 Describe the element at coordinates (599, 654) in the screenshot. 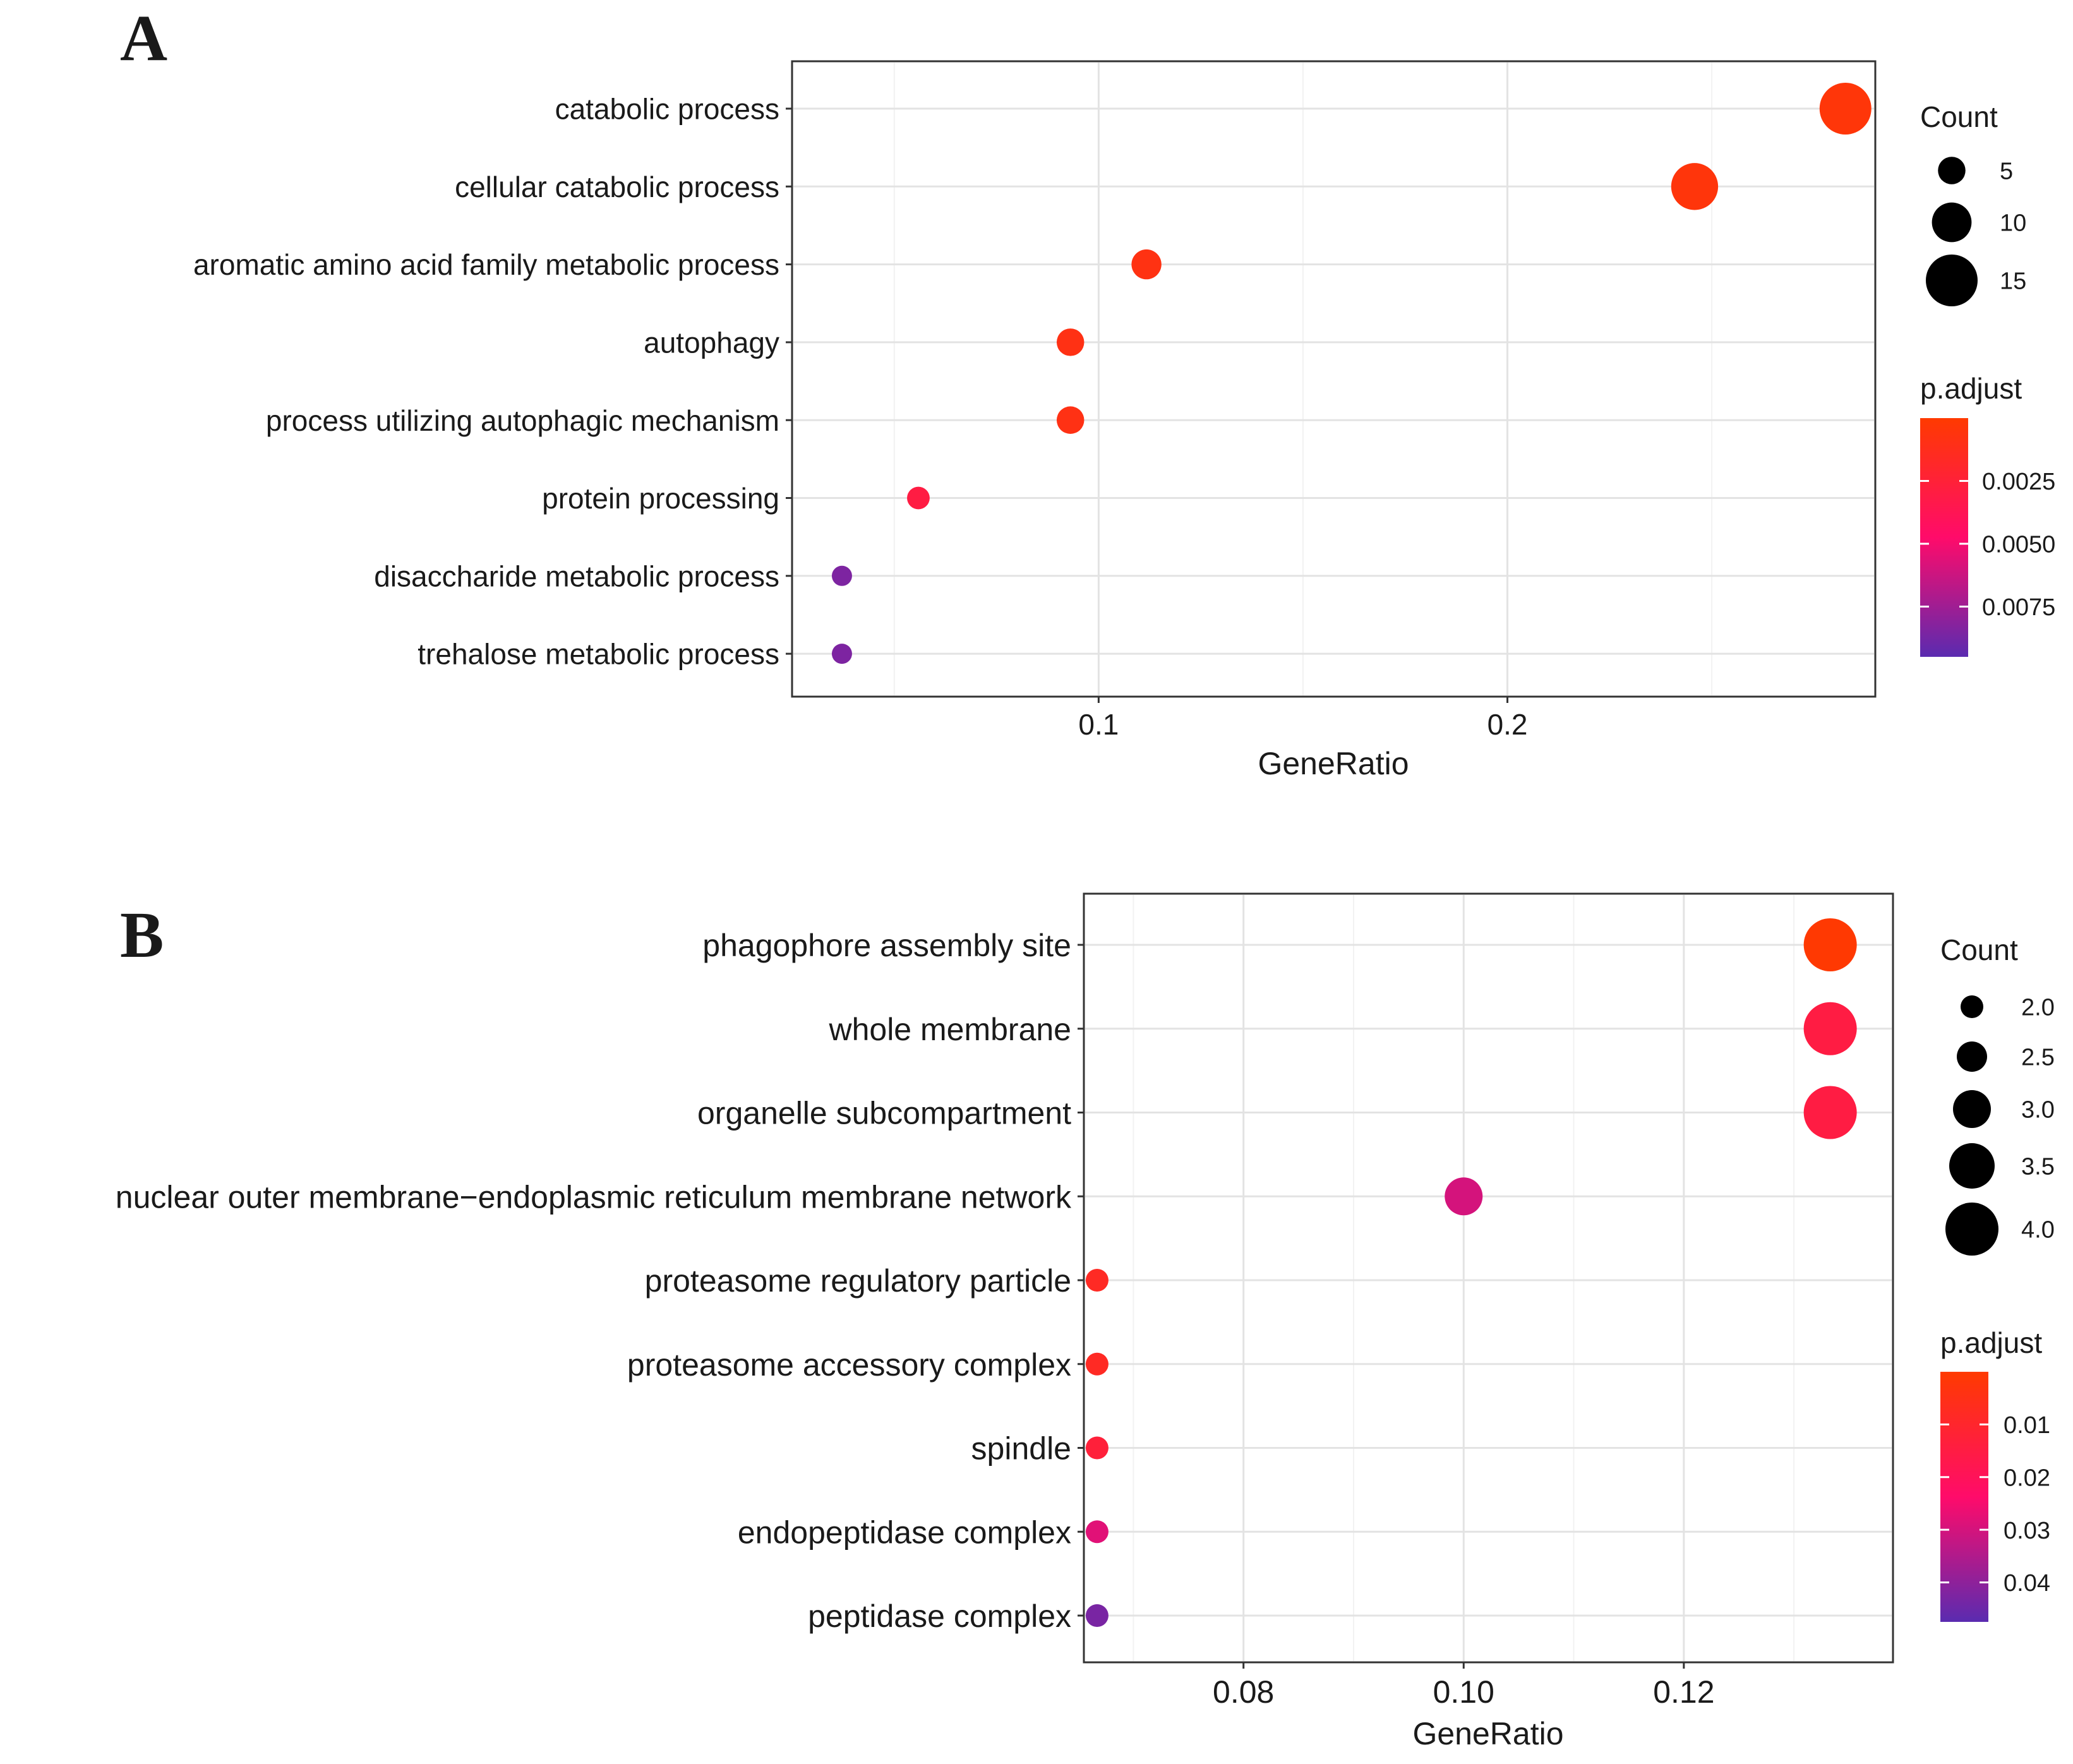

I see `y-tick-label: trehalose metabolic process` at that location.